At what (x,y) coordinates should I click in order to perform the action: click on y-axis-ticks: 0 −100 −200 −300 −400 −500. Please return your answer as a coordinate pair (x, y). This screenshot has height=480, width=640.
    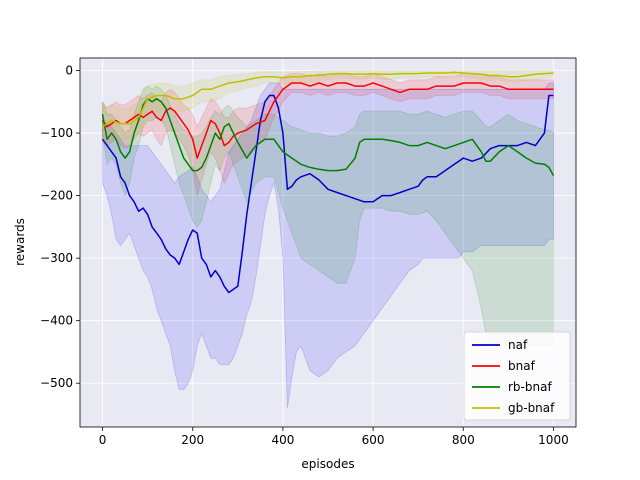
    Looking at the image, I should click on (60, 227).